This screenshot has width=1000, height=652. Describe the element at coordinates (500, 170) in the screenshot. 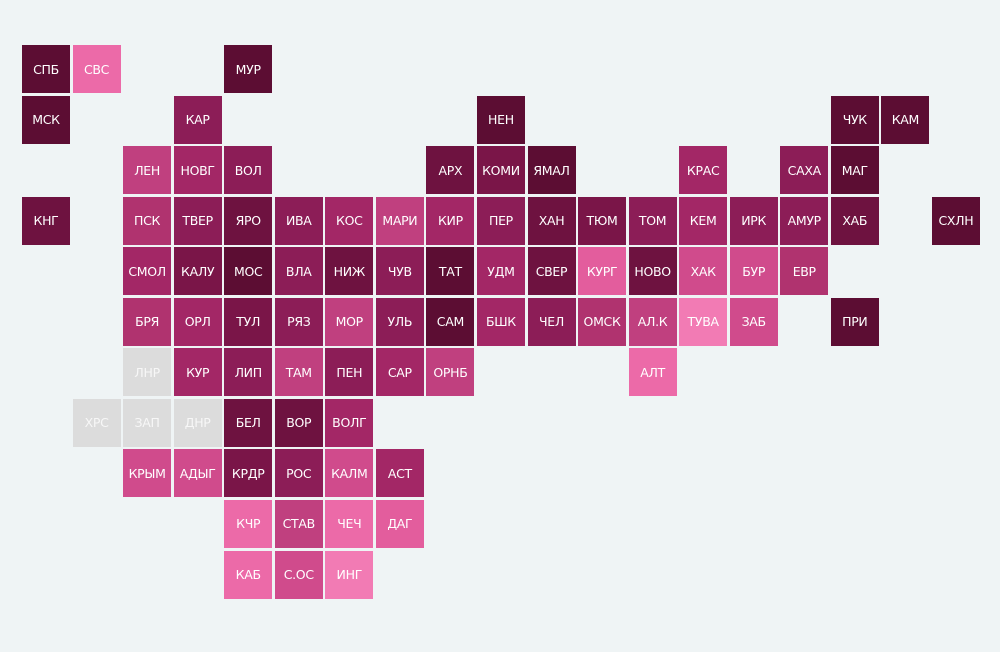

I see `region-tile: КОМИ` at that location.